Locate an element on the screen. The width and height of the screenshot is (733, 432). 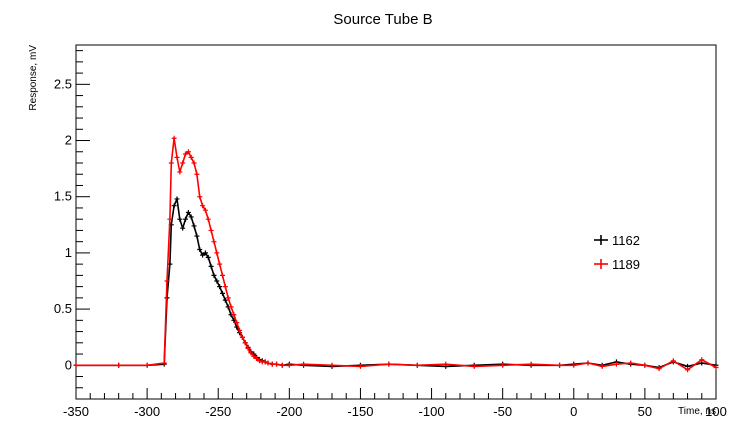
legend: 1162 1189 is located at coordinates (617, 252).